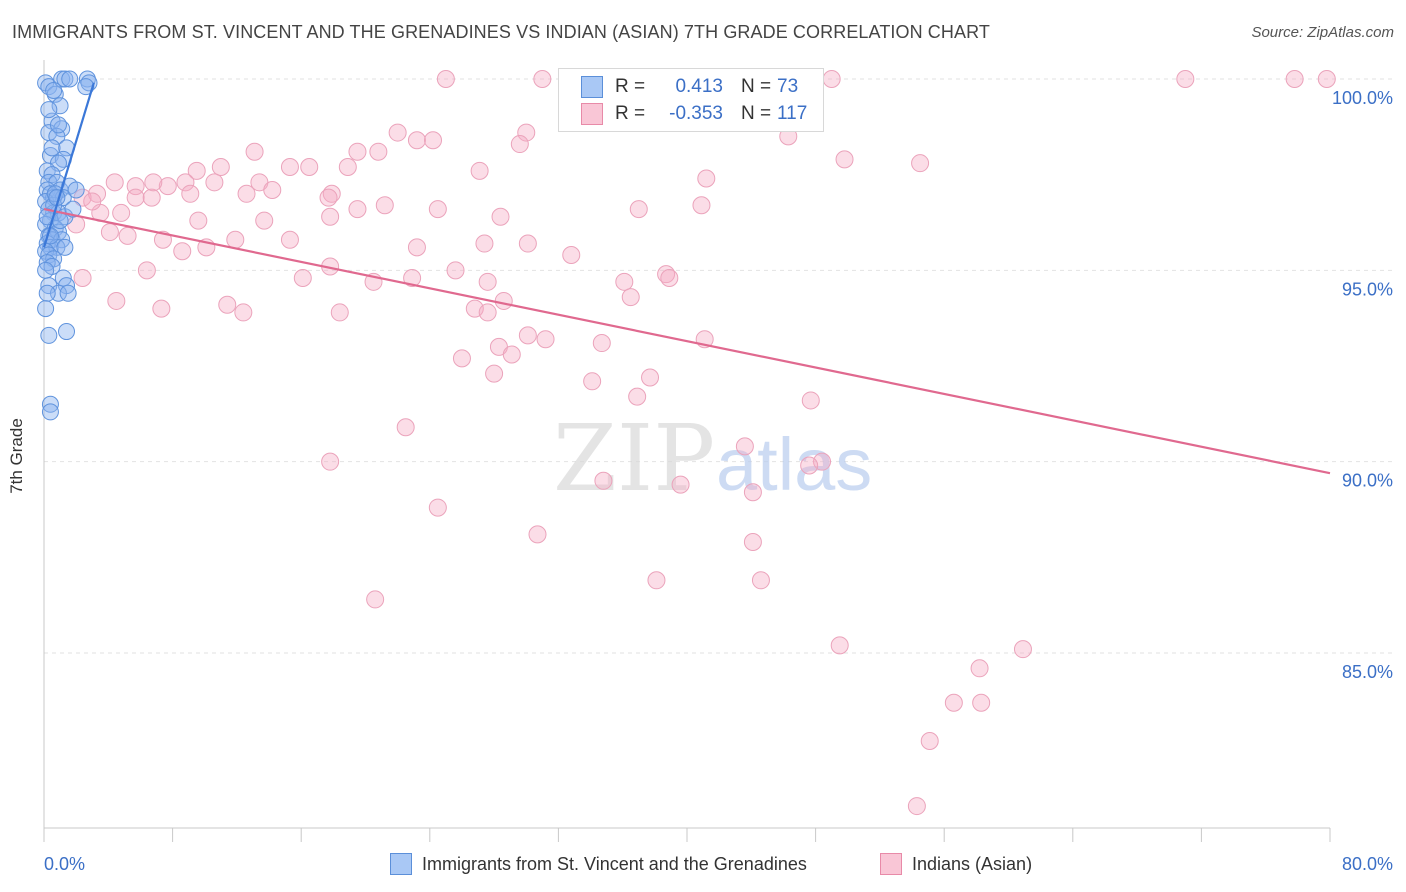 The height and width of the screenshot is (892, 1406). Describe the element at coordinates (1367, 289) in the screenshot. I see `y-tick-label: 95.0%` at that location.